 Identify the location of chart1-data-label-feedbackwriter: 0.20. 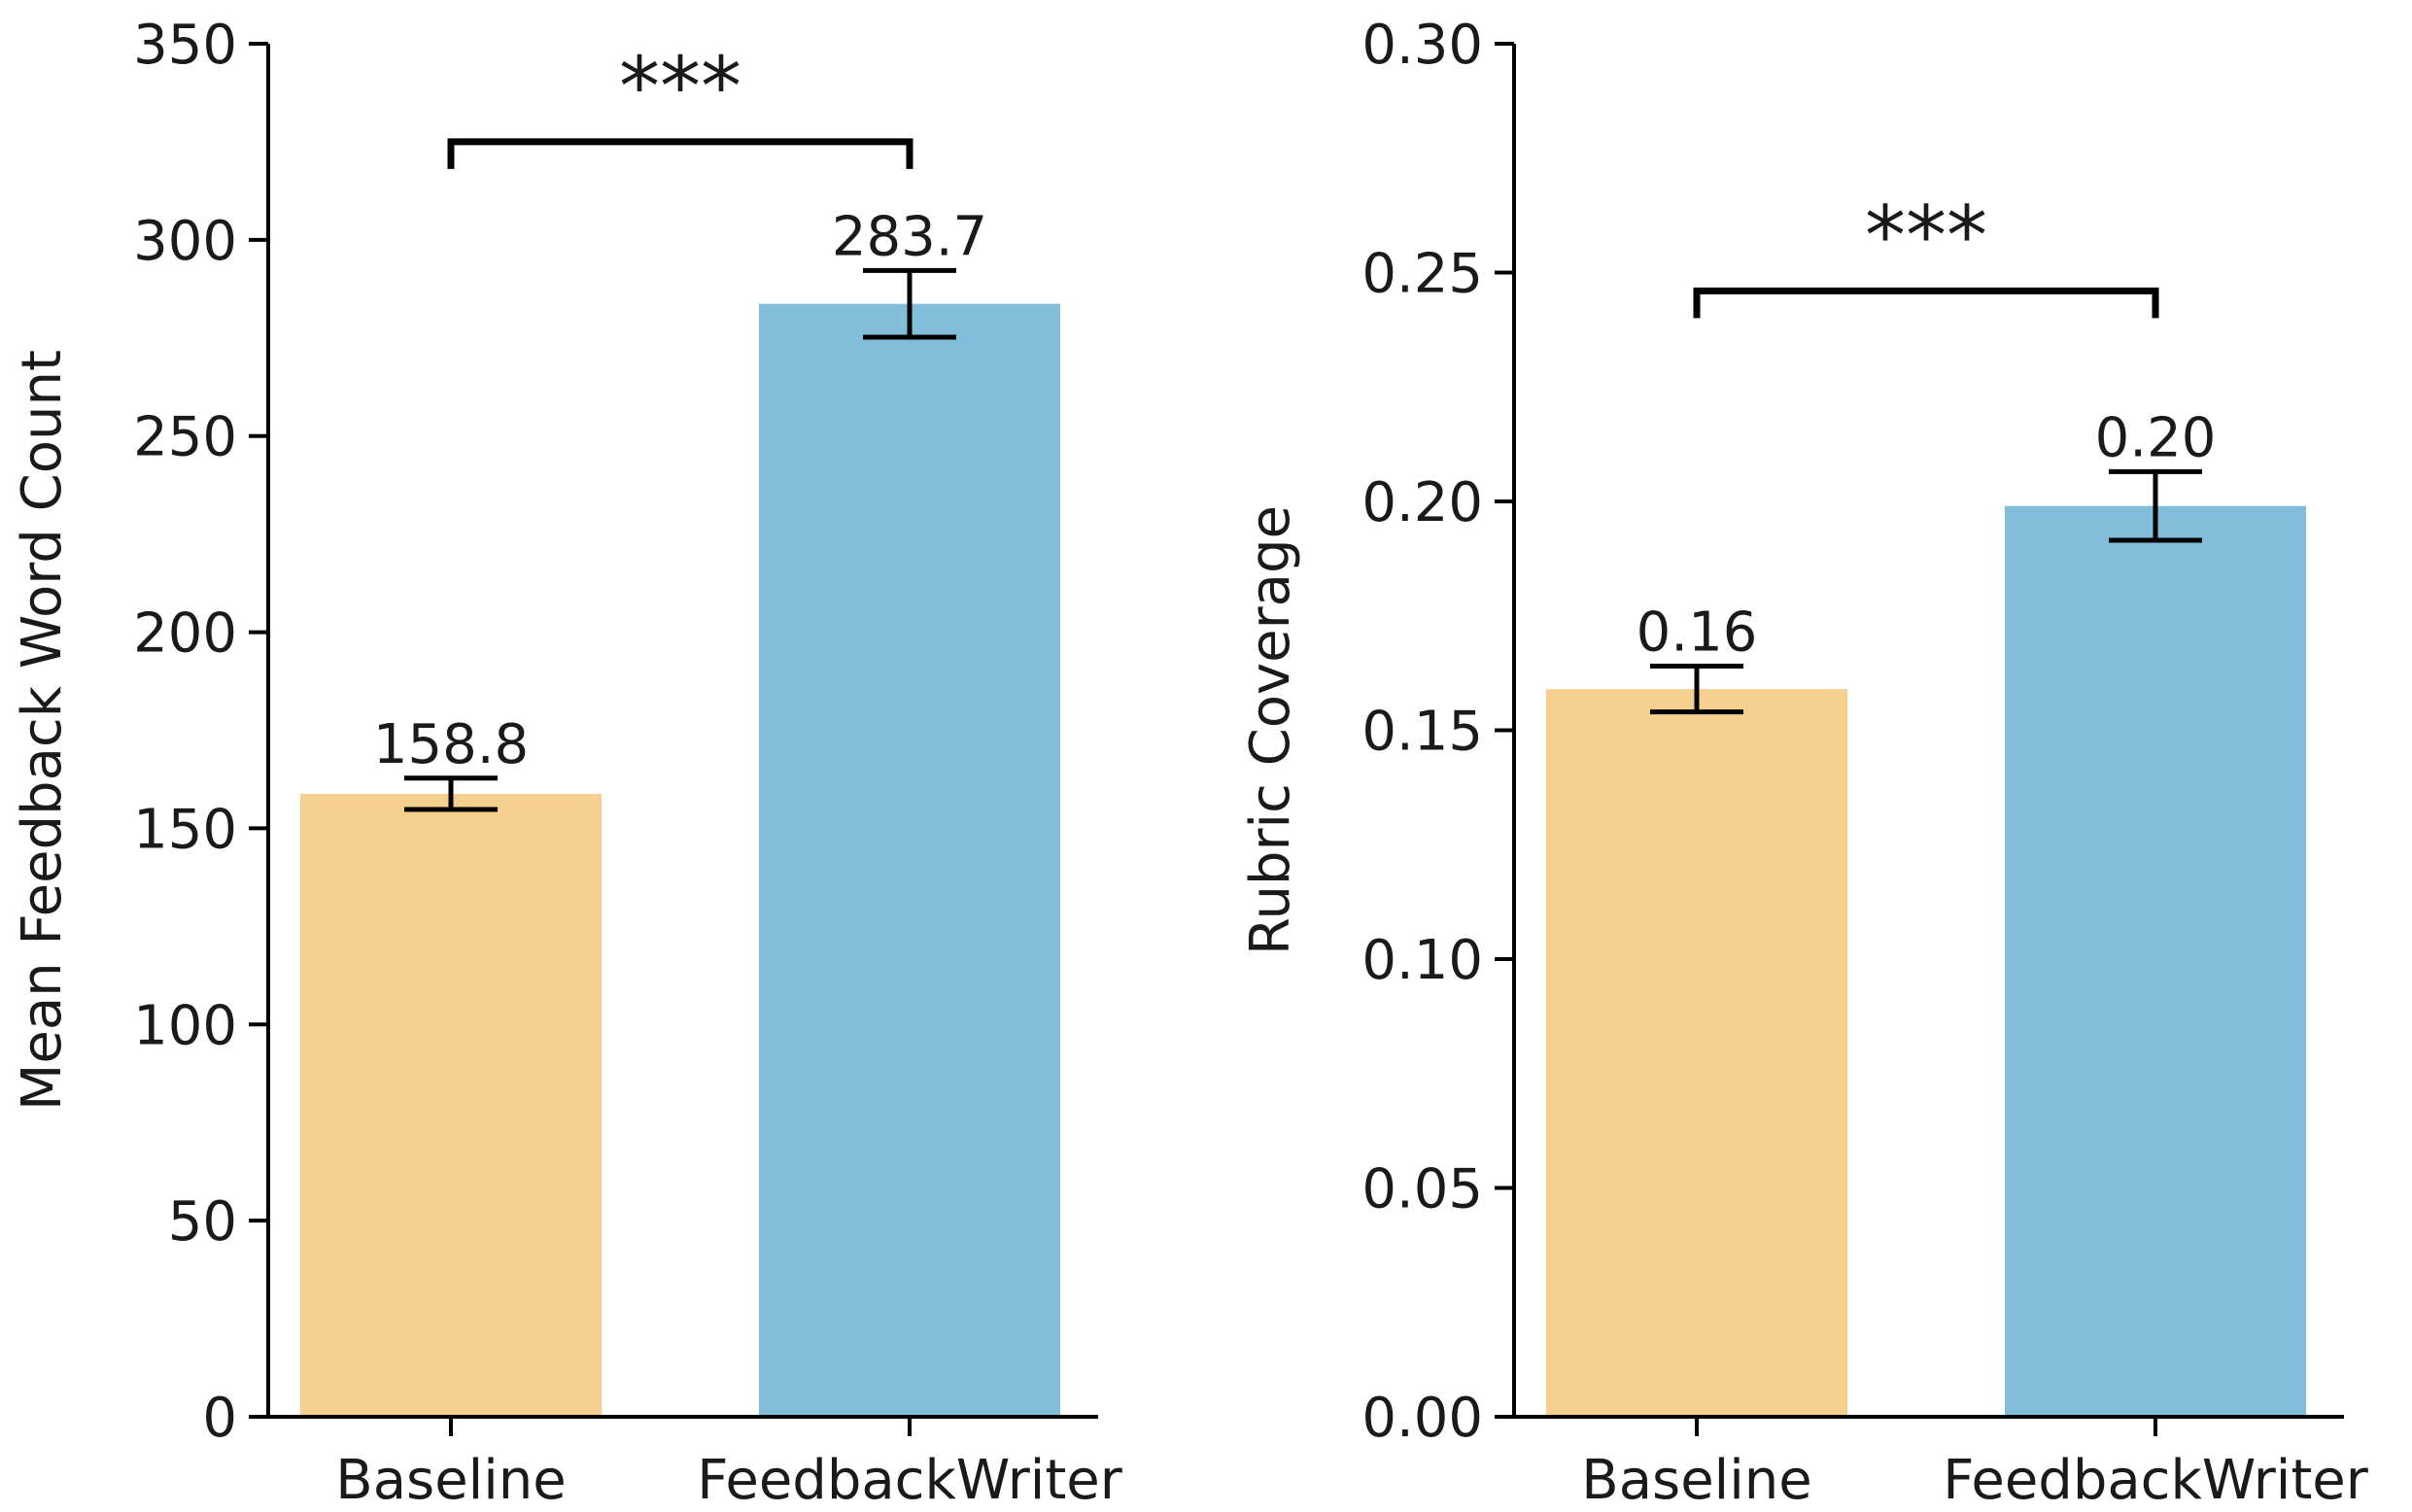
(2156, 437).